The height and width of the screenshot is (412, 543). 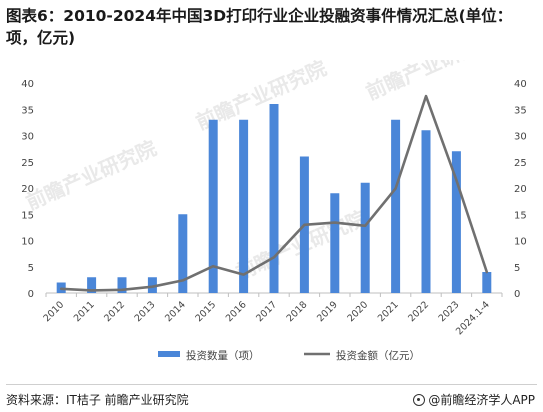 I want to click on y-right-tick-label: 25, so click(x=520, y=163).